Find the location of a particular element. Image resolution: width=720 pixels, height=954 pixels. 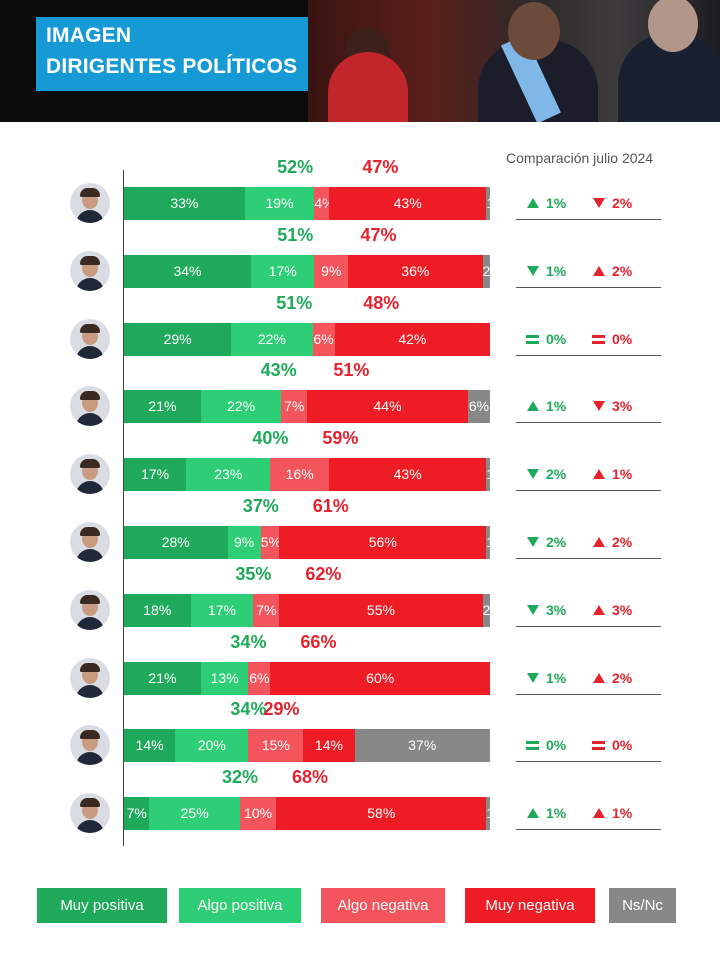

positive-total-label: 40% is located at coordinates (270, 438).